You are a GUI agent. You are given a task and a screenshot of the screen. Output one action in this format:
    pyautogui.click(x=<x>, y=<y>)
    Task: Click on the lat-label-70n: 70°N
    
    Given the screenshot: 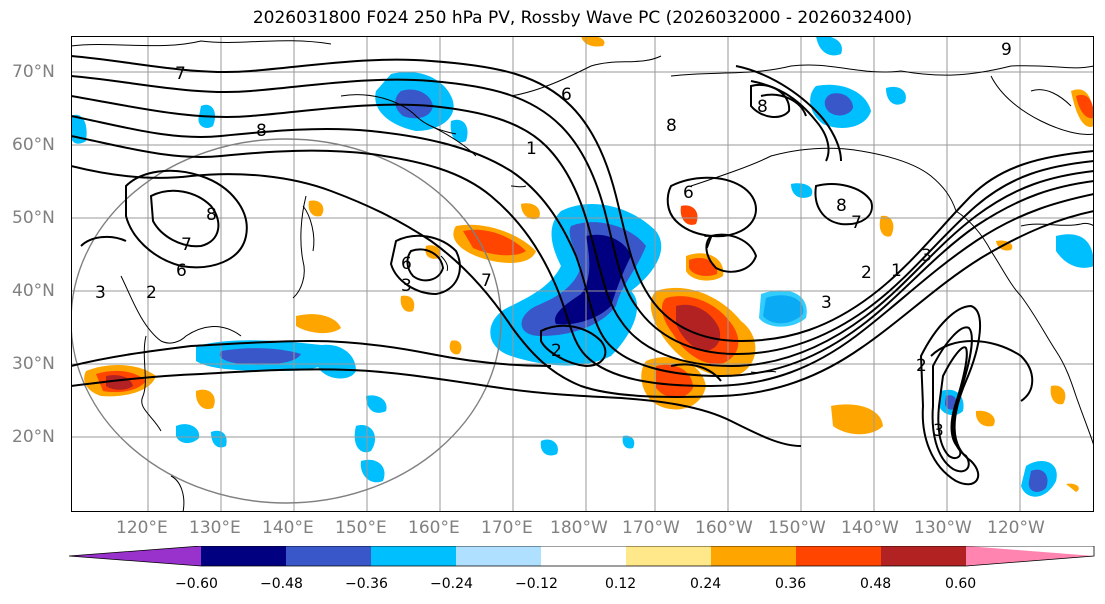 What is the action you would take?
    pyautogui.click(x=33, y=72)
    